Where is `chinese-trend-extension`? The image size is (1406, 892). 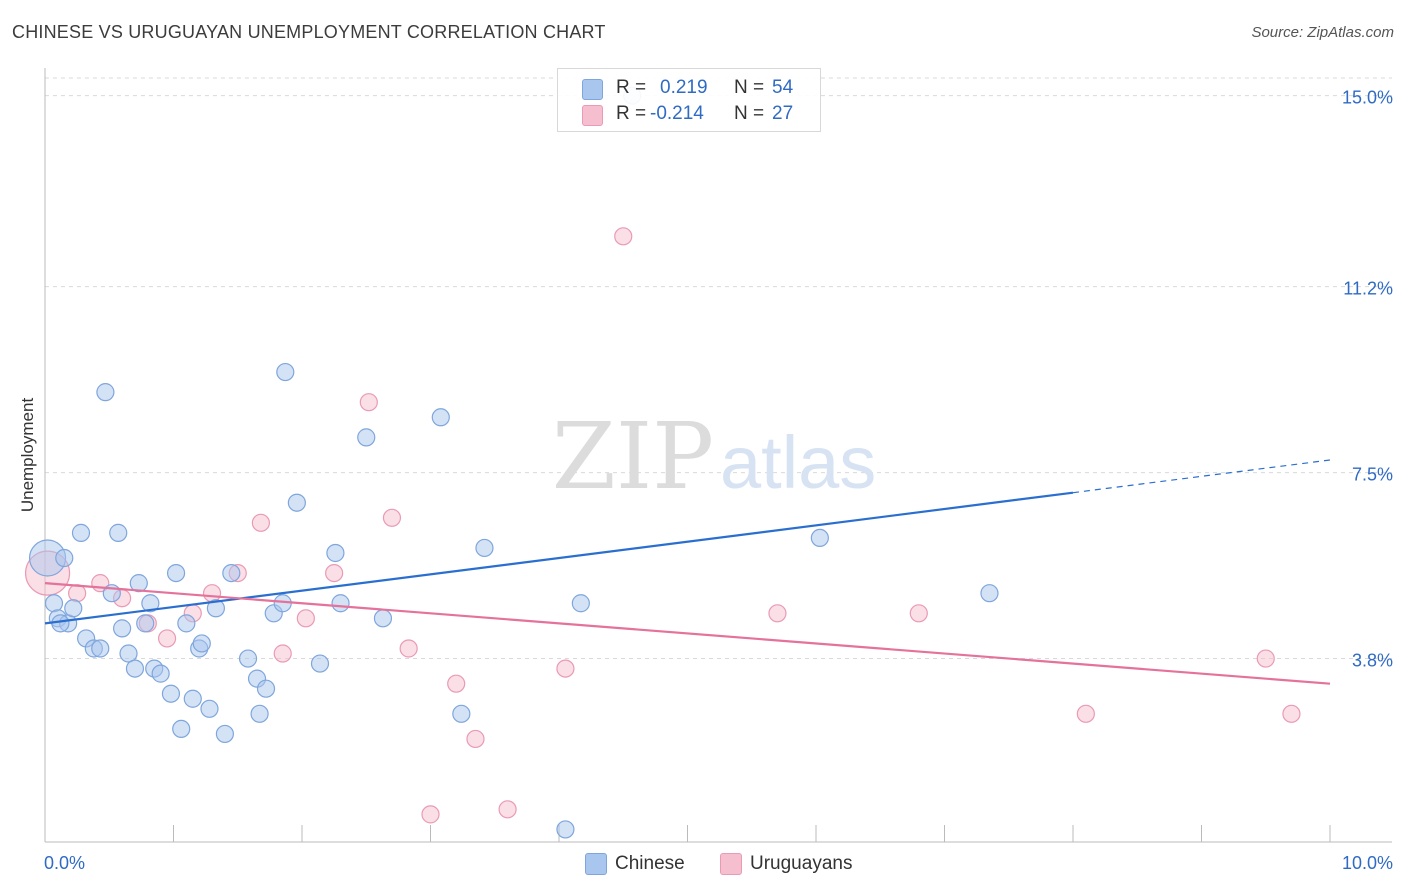 chinese-trend-extension is located at coordinates (1201, 476).